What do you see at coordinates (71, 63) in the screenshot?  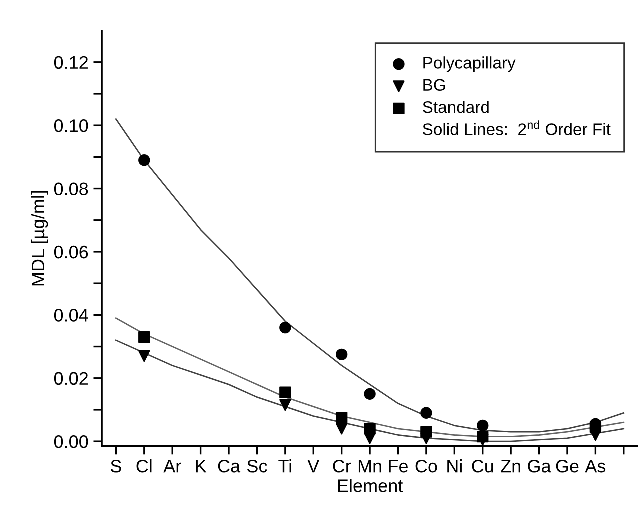 I see `y-tick-label: 0.12` at bounding box center [71, 63].